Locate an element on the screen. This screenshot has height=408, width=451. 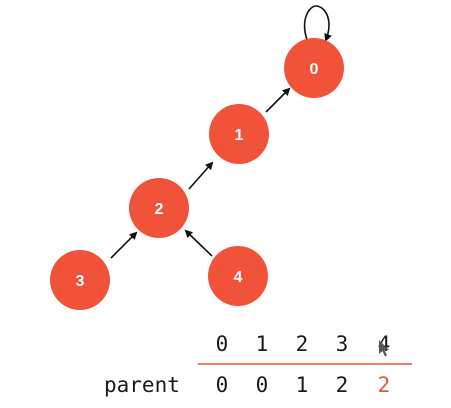
array-index-0: 0 is located at coordinates (222, 344).